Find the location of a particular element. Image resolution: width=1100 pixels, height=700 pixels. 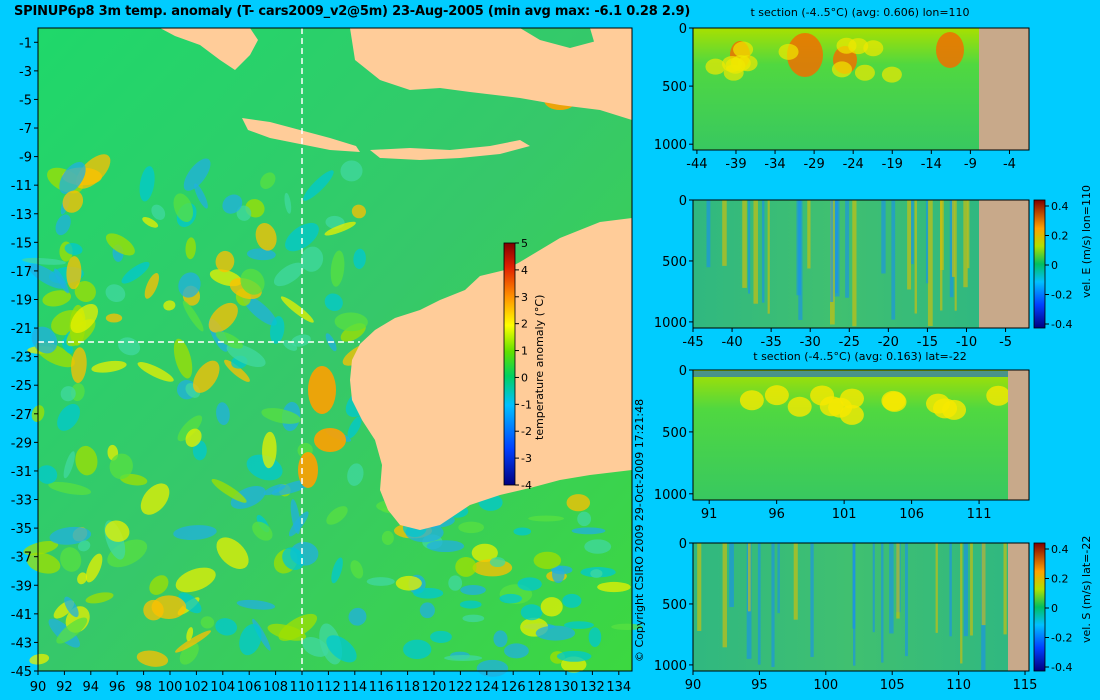

map-y-tick-label: -23 is located at coordinates (21, 358).